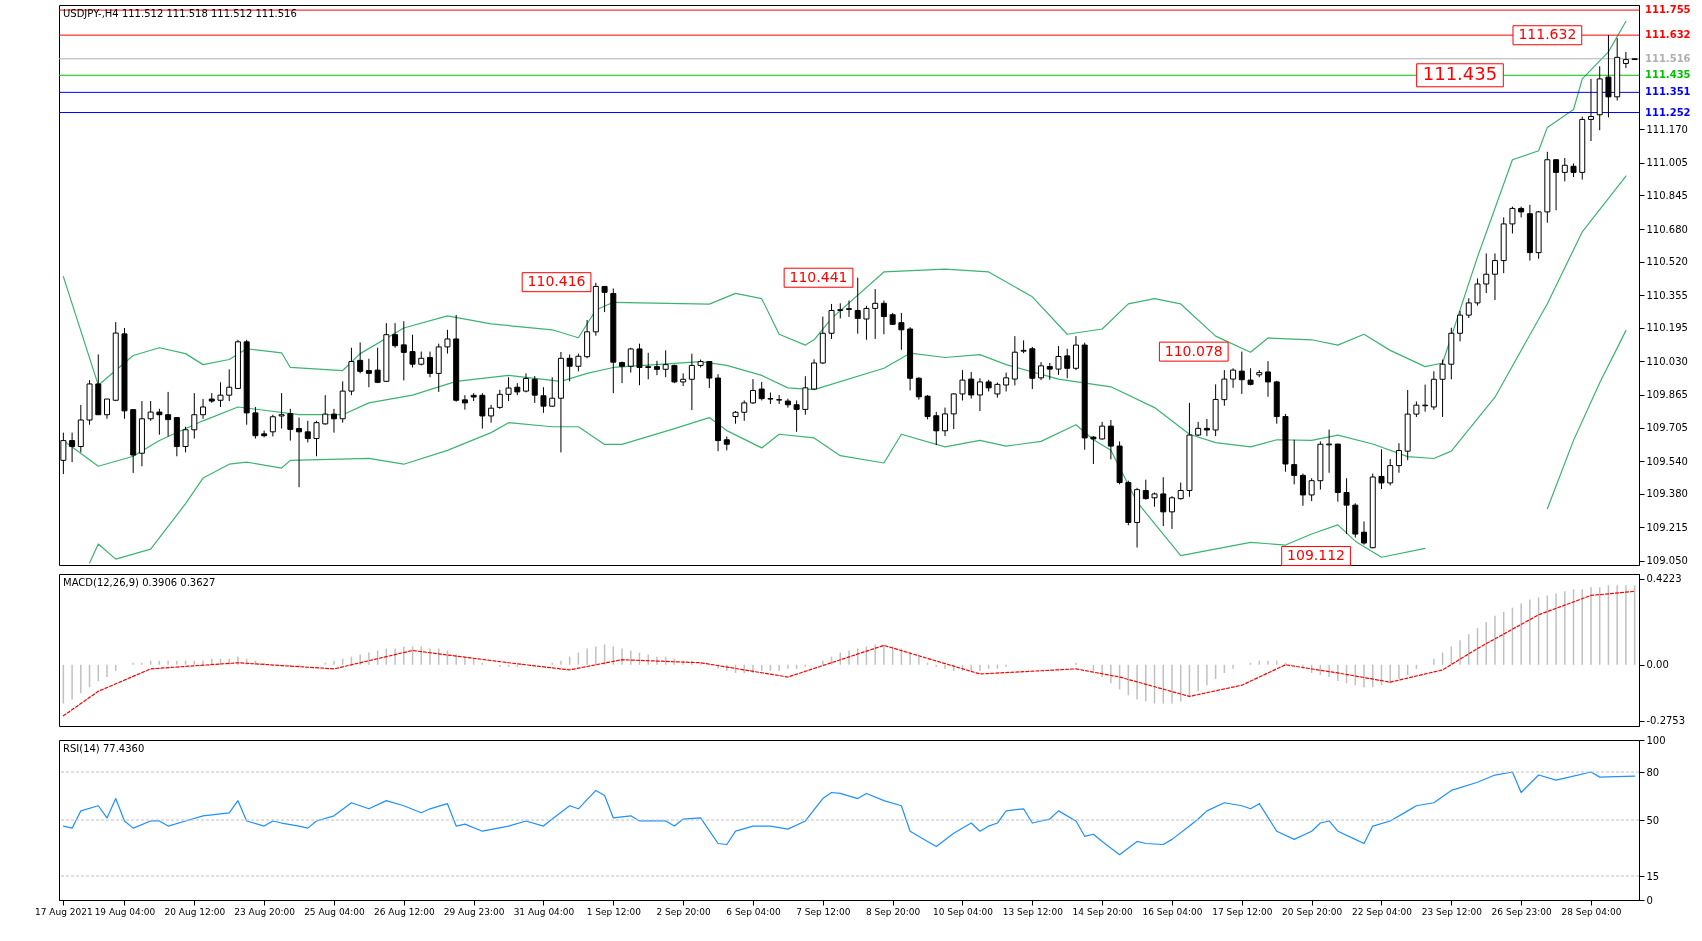  Describe the element at coordinates (1668, 92) in the screenshot. I see `ref-line-label: 111.351` at that location.